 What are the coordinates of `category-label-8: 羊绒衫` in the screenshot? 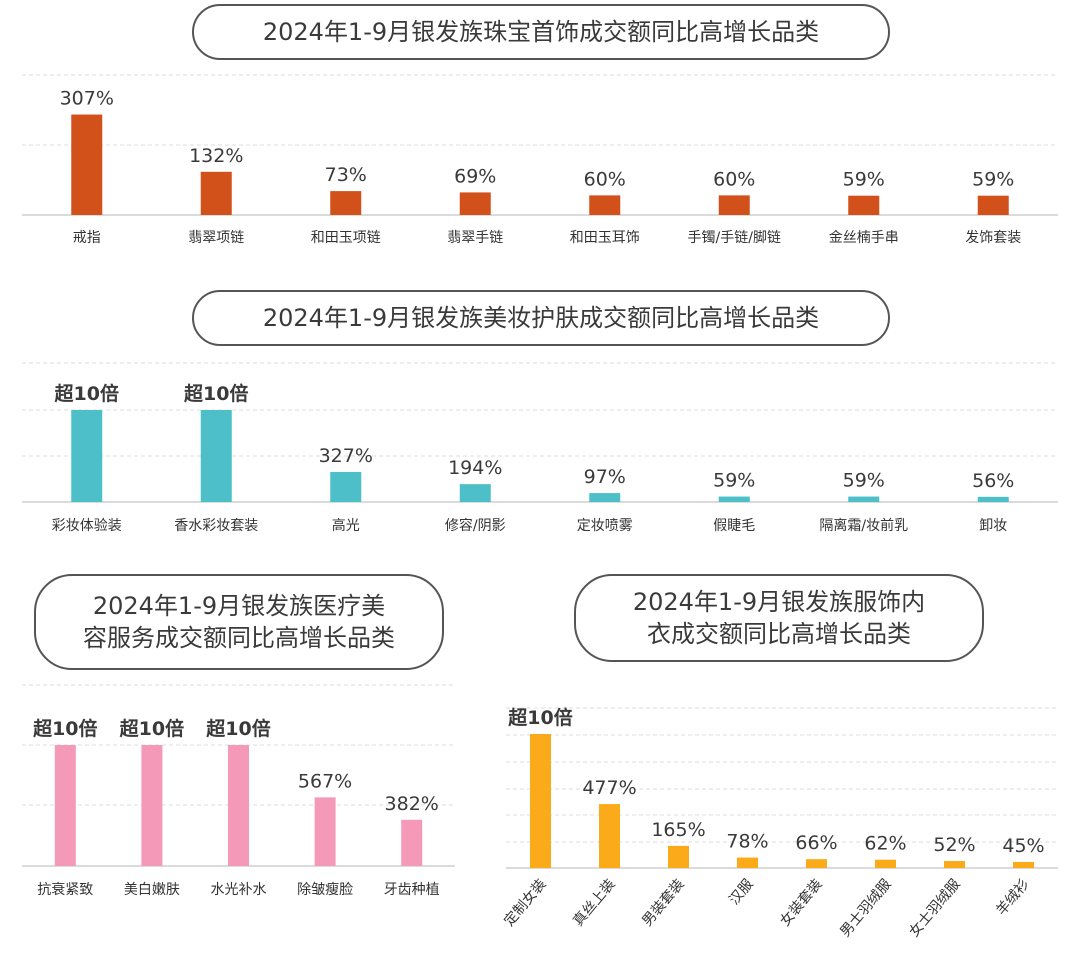 It's located at (1012, 897).